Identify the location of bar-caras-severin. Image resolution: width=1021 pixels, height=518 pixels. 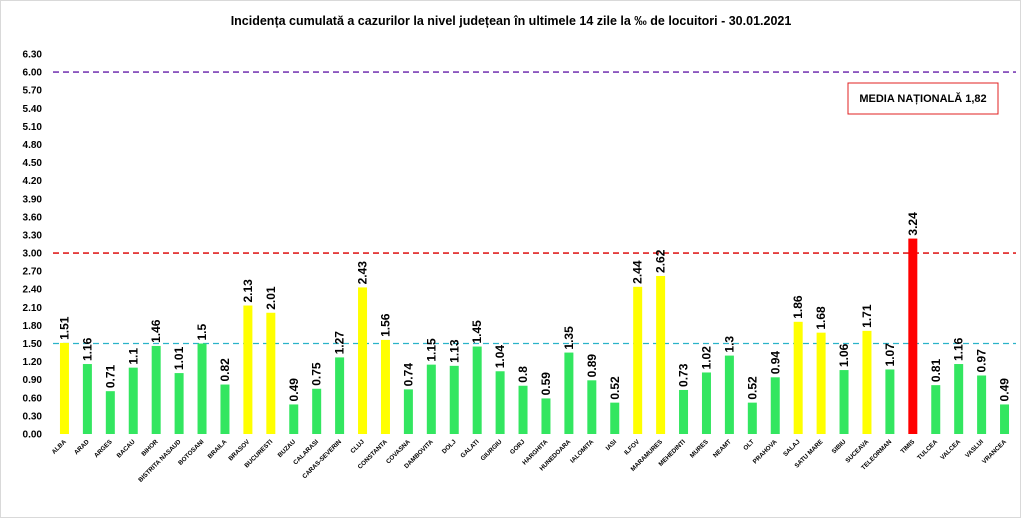
(340, 395).